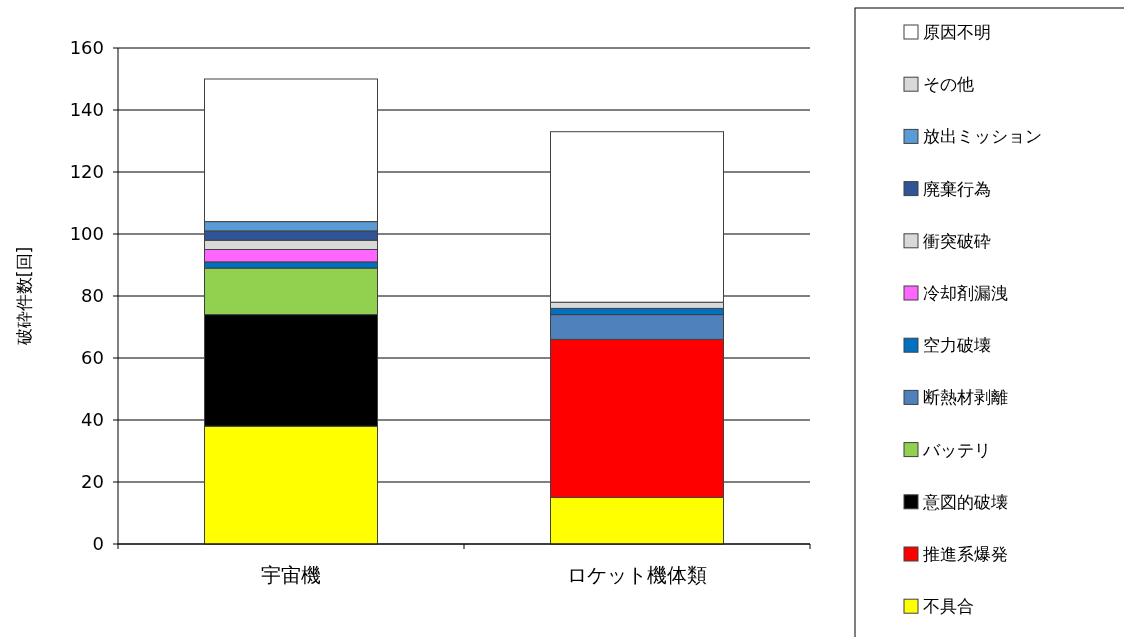  What do you see at coordinates (965, 553) in the screenshot?
I see `legend-label: 推進系爆発` at bounding box center [965, 553].